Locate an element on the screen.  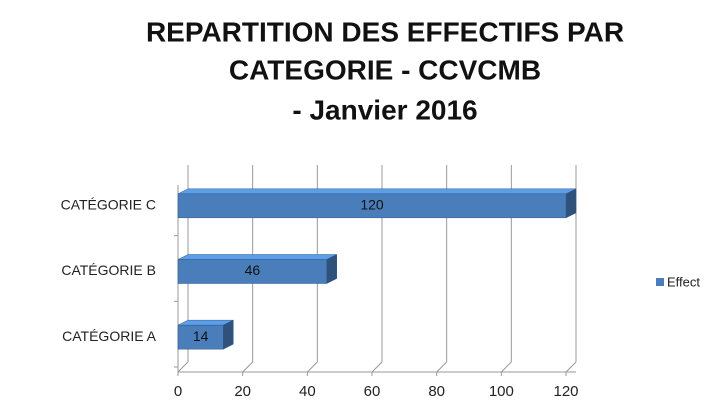
x-tick-label: 80 is located at coordinates (436, 391).